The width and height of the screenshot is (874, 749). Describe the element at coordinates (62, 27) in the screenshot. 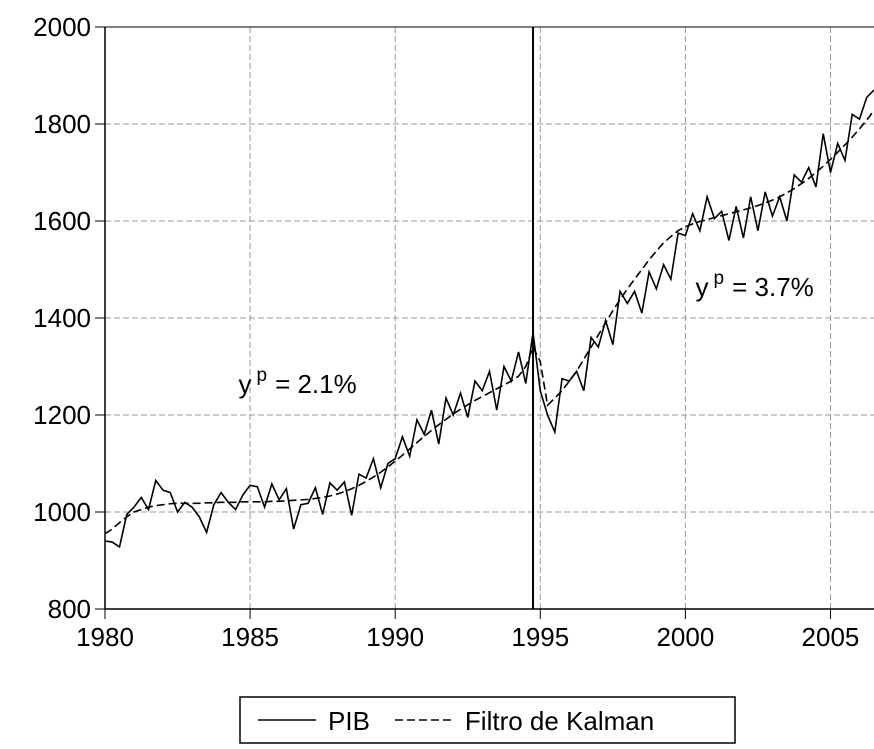

I see `y-tick-label: 2000` at that location.